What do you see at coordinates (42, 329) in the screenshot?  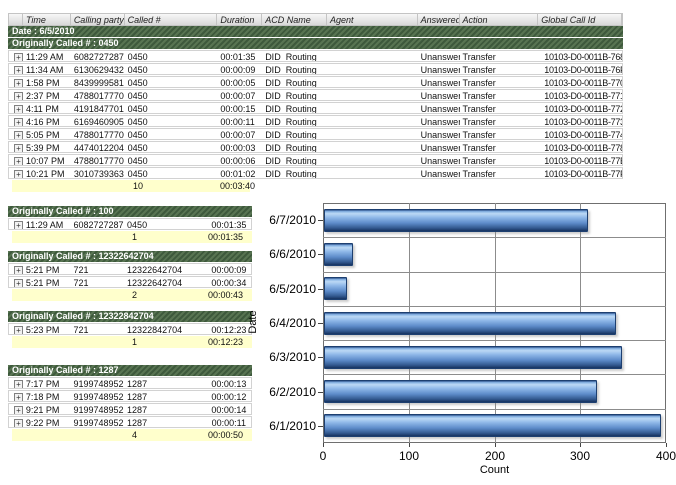 I see `cell-time: 5:23 PM` at bounding box center [42, 329].